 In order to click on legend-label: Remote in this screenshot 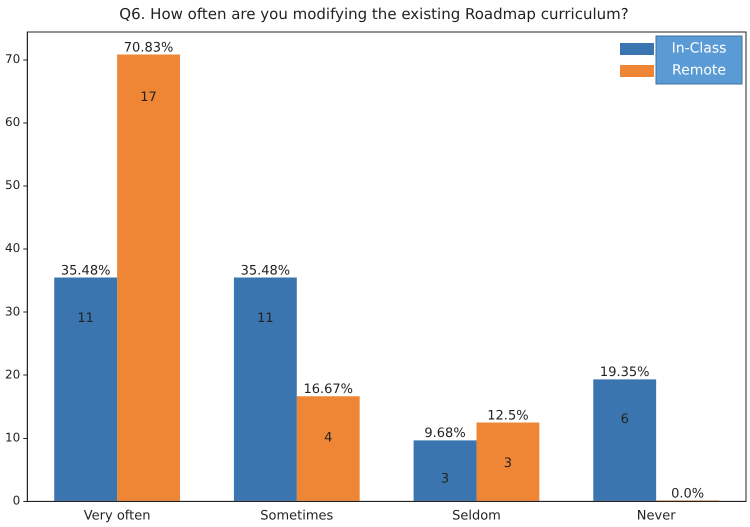, I will do `click(699, 70)`.